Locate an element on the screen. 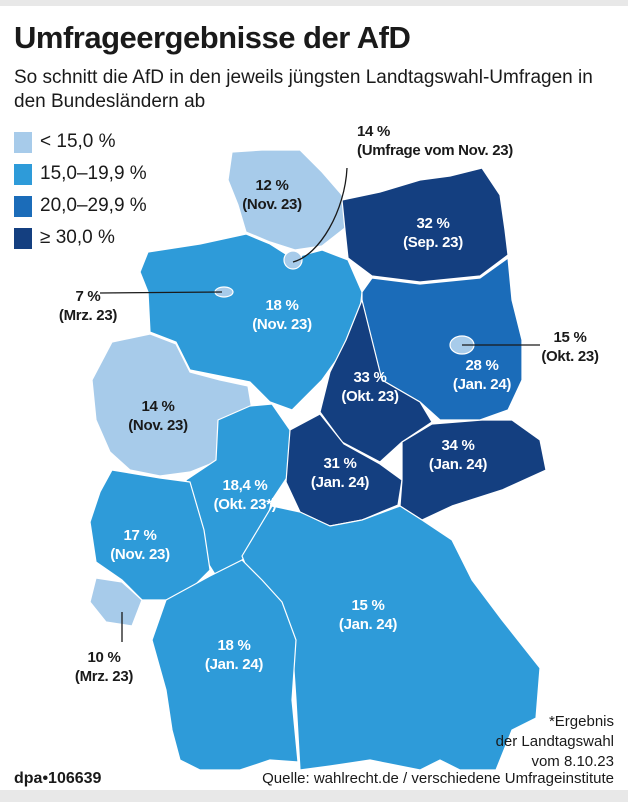 This screenshot has width=628, height=802. legend-item: ≥ 30,0 % is located at coordinates (80, 238).